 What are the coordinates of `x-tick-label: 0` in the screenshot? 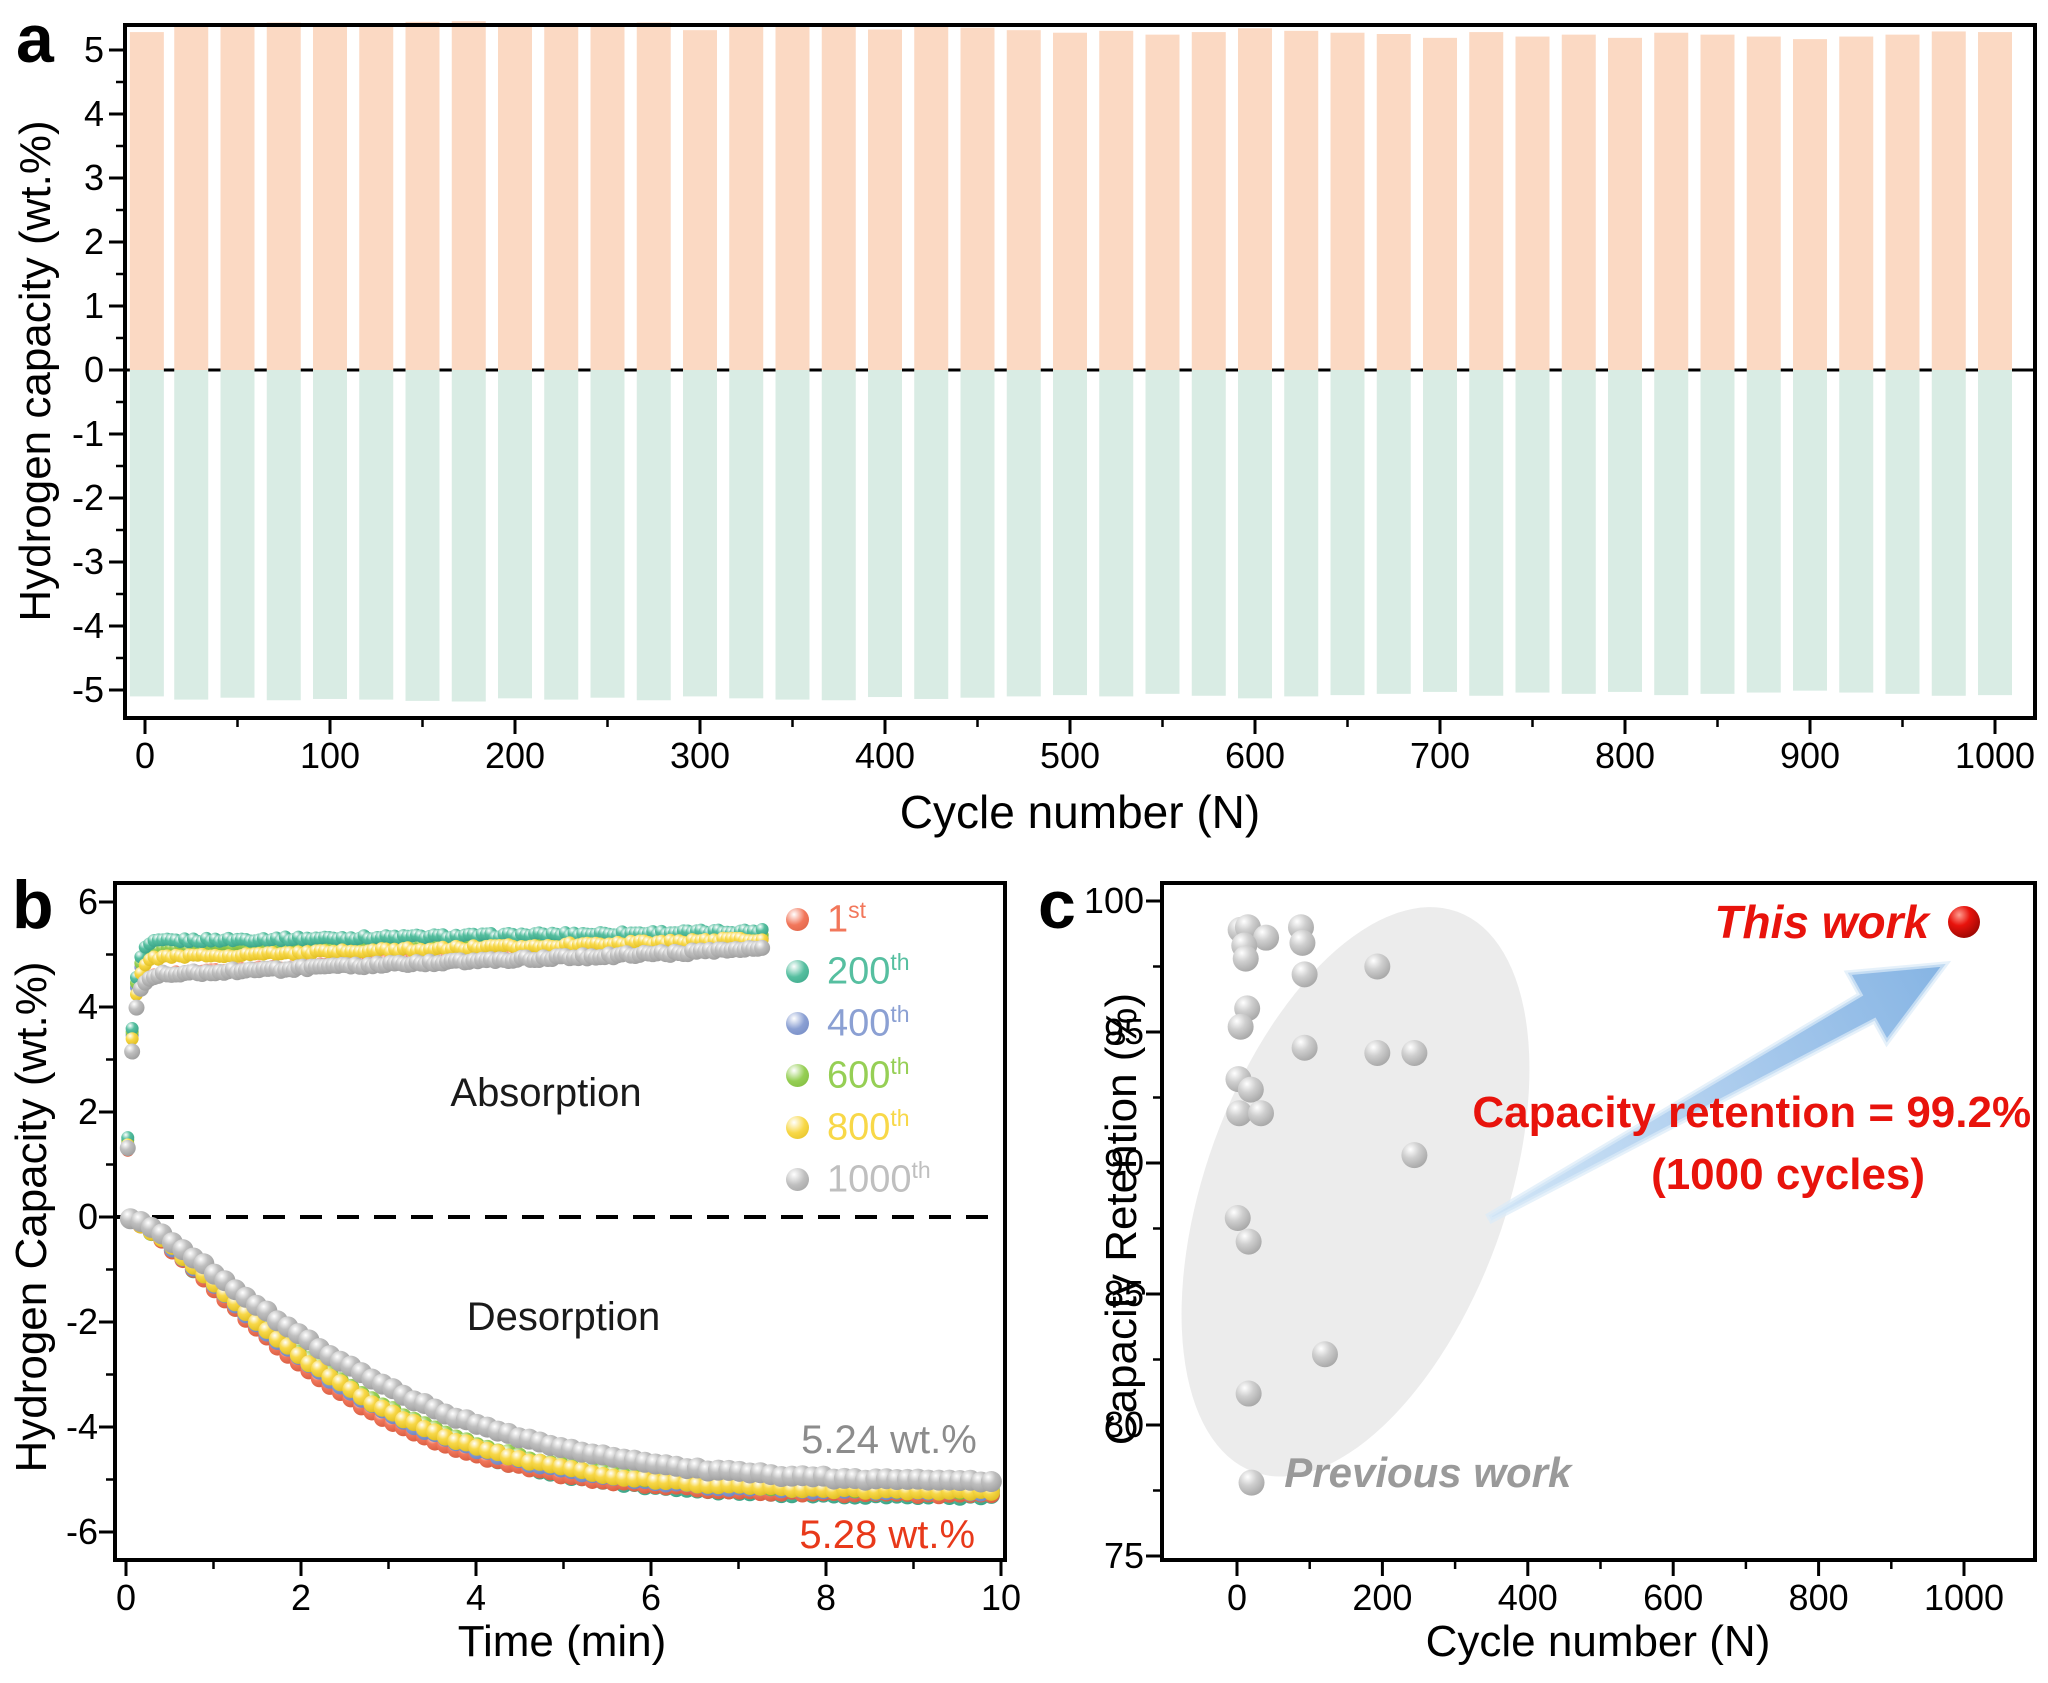 It's located at (126, 1597).